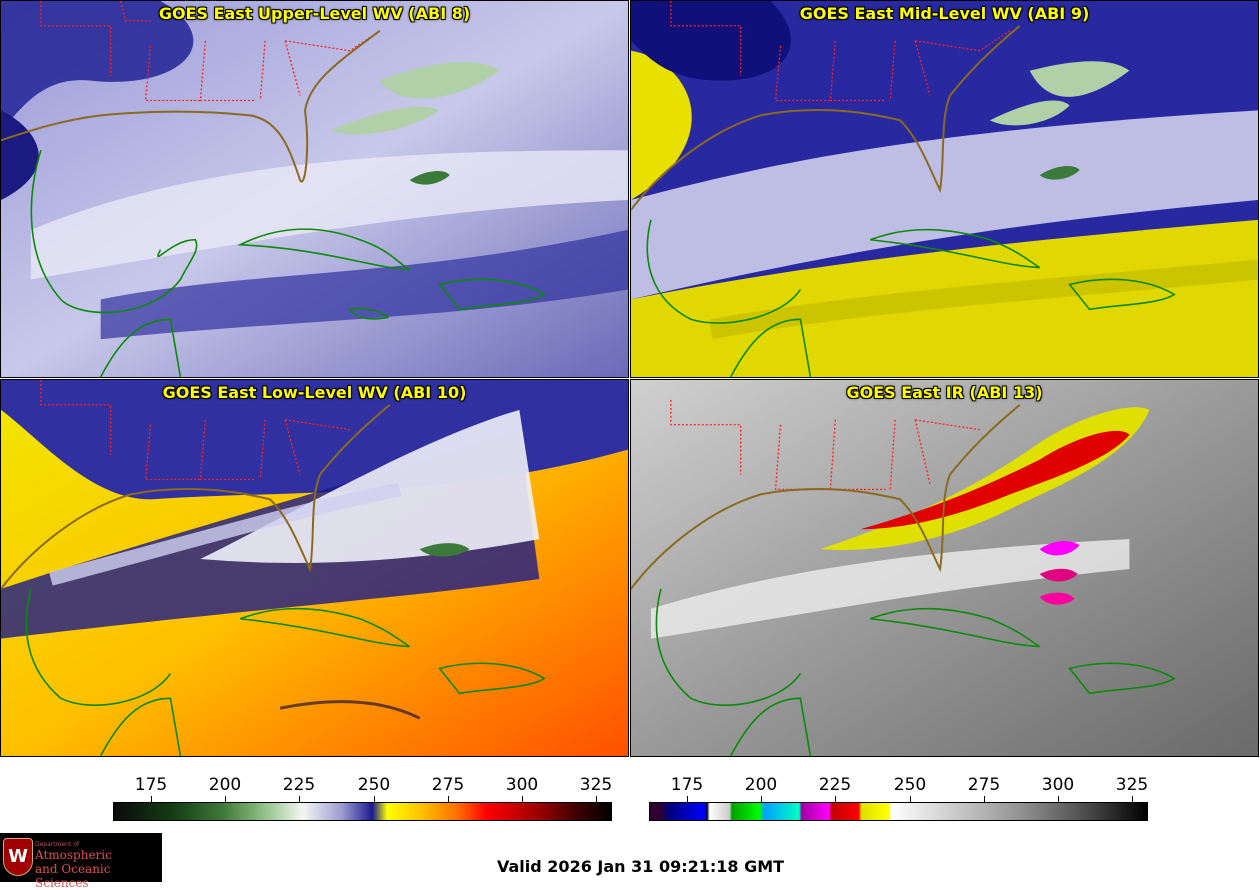  What do you see at coordinates (835, 785) in the screenshot?
I see `ir-tick-label: 225` at bounding box center [835, 785].